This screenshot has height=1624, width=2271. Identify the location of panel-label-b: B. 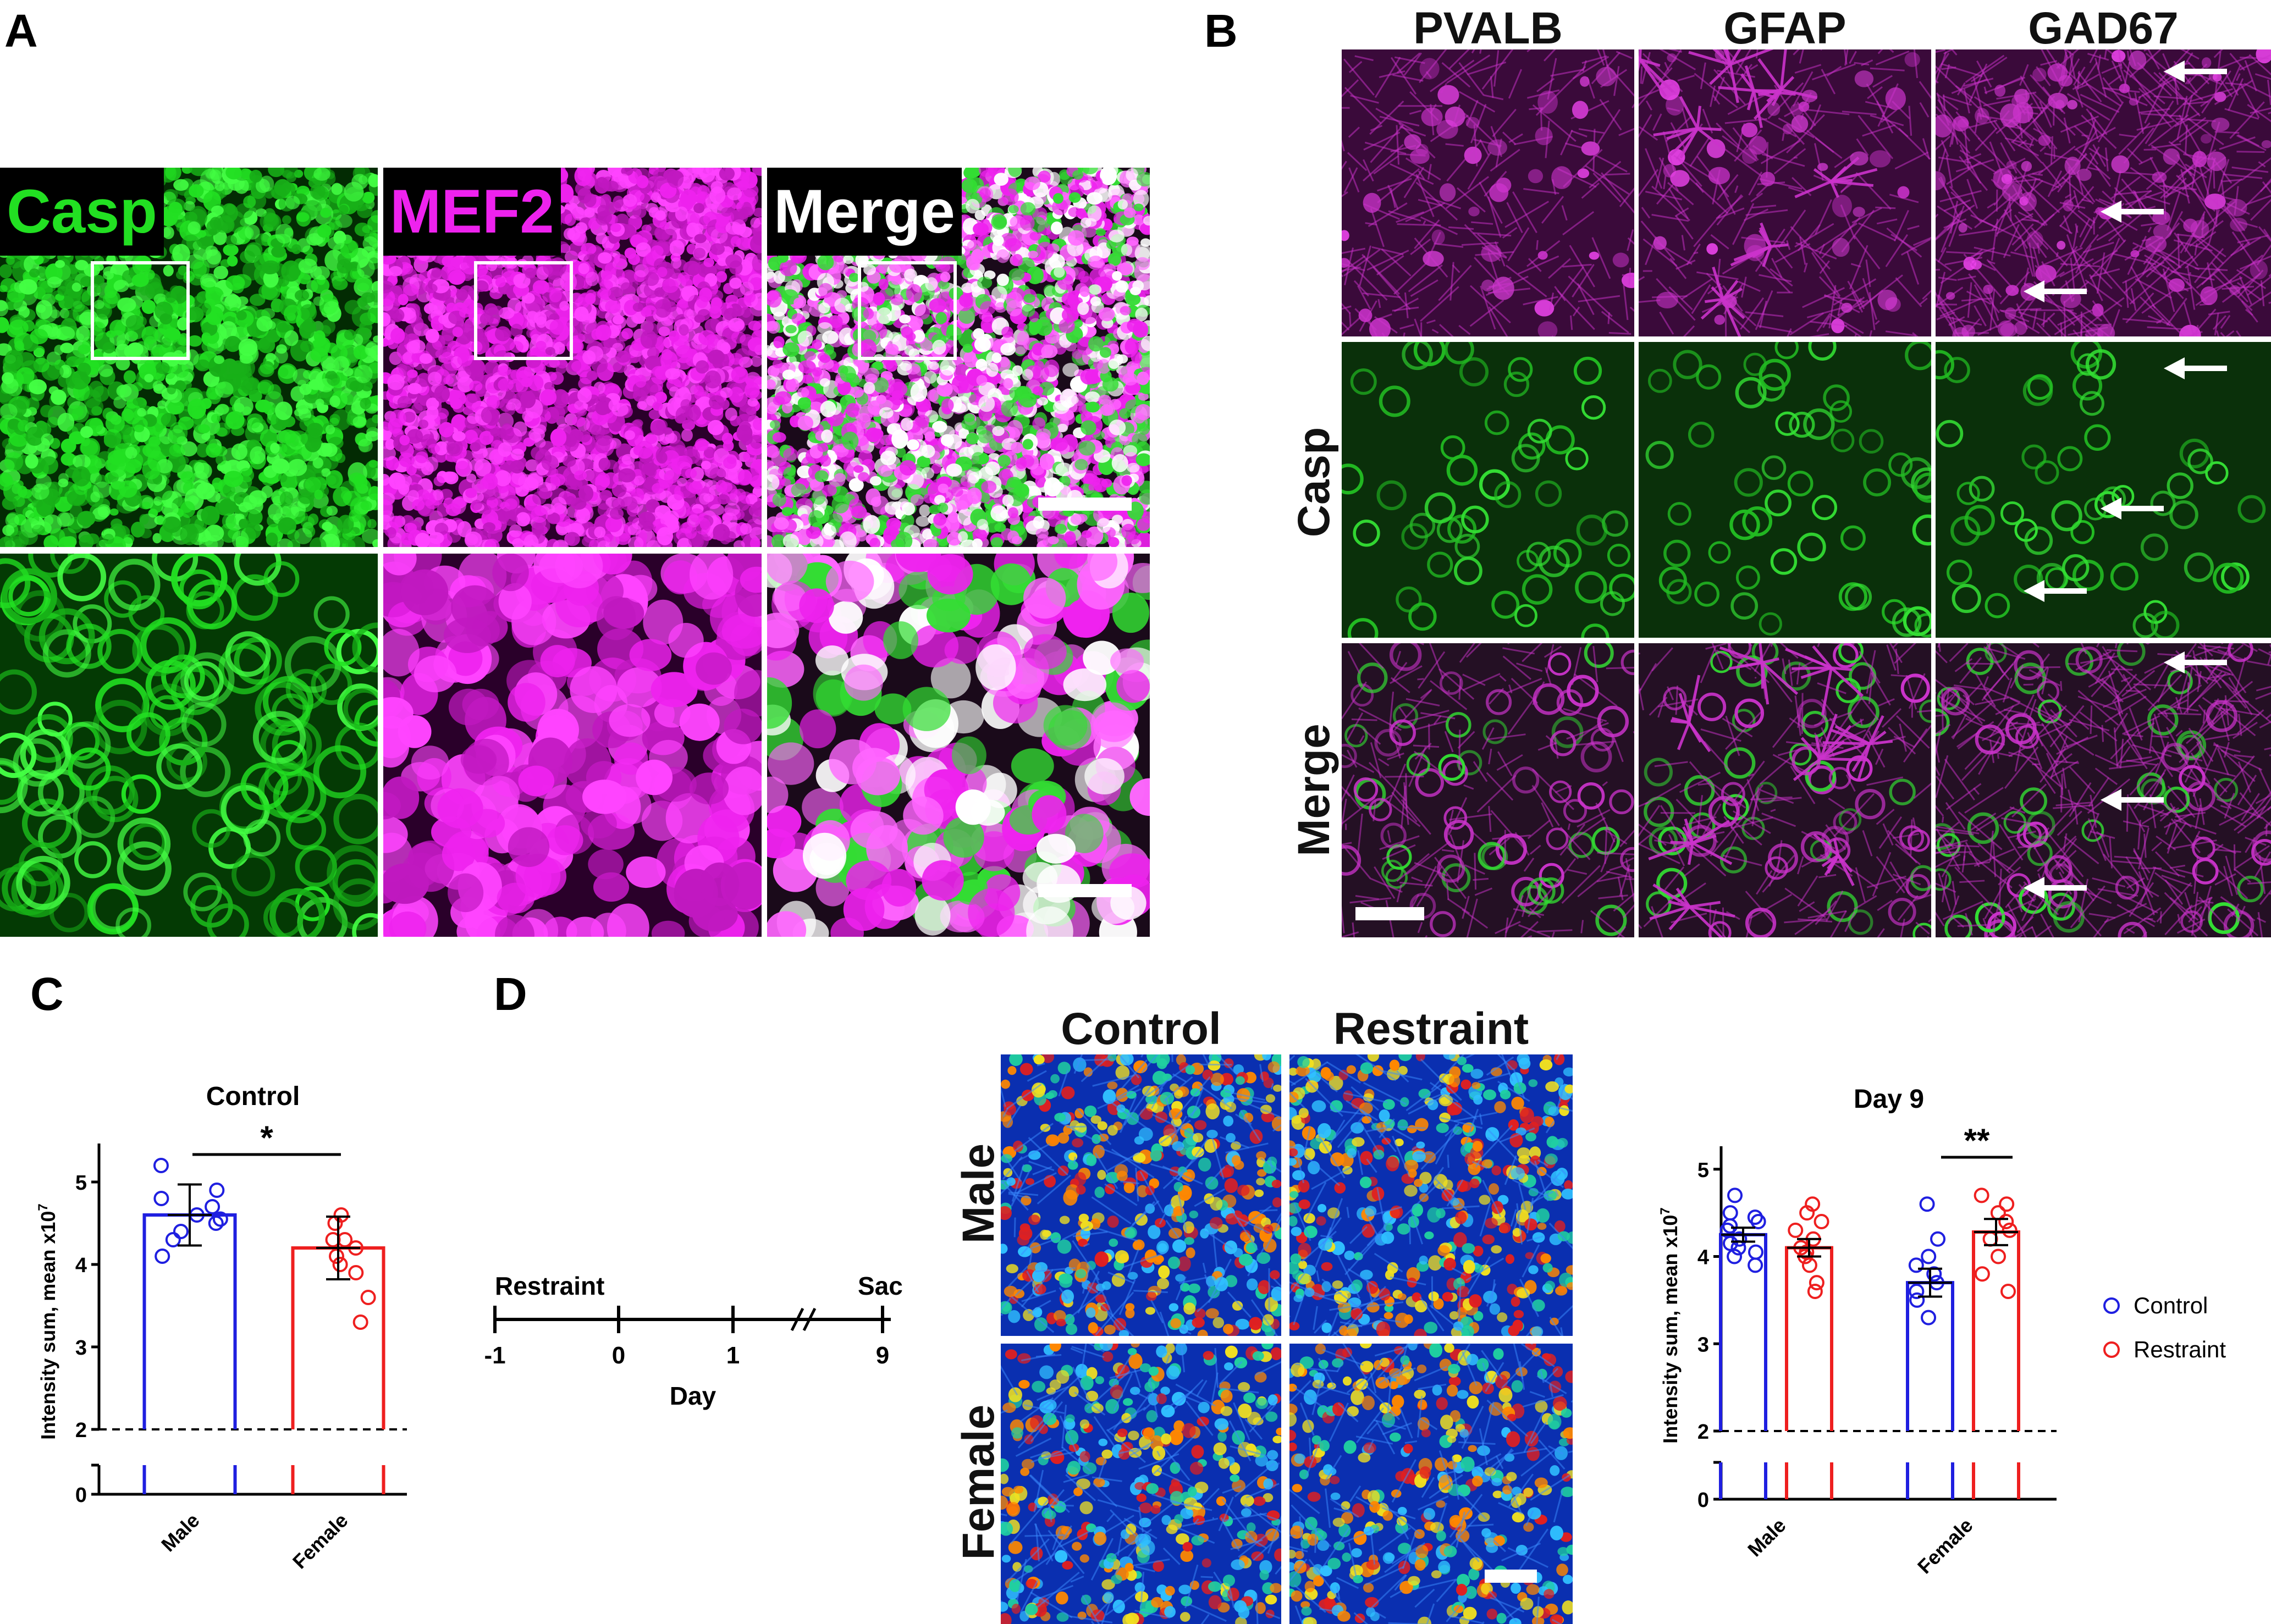
(1221, 31).